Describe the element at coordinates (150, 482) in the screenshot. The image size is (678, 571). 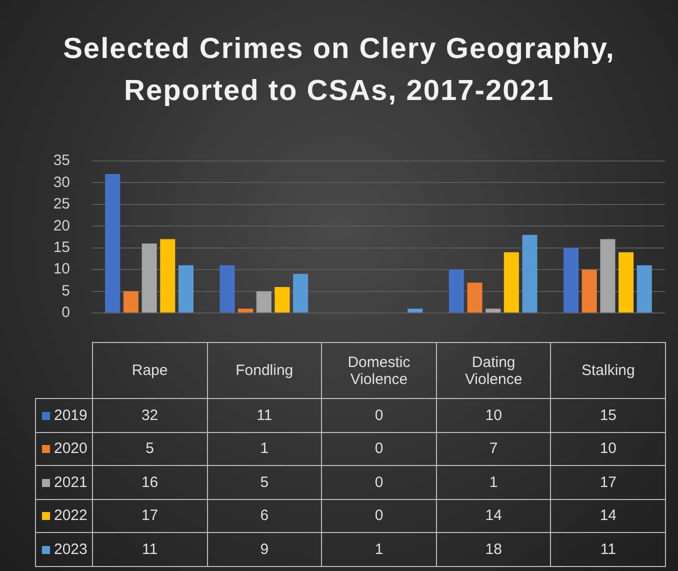
I see `data-label: 16` at that location.